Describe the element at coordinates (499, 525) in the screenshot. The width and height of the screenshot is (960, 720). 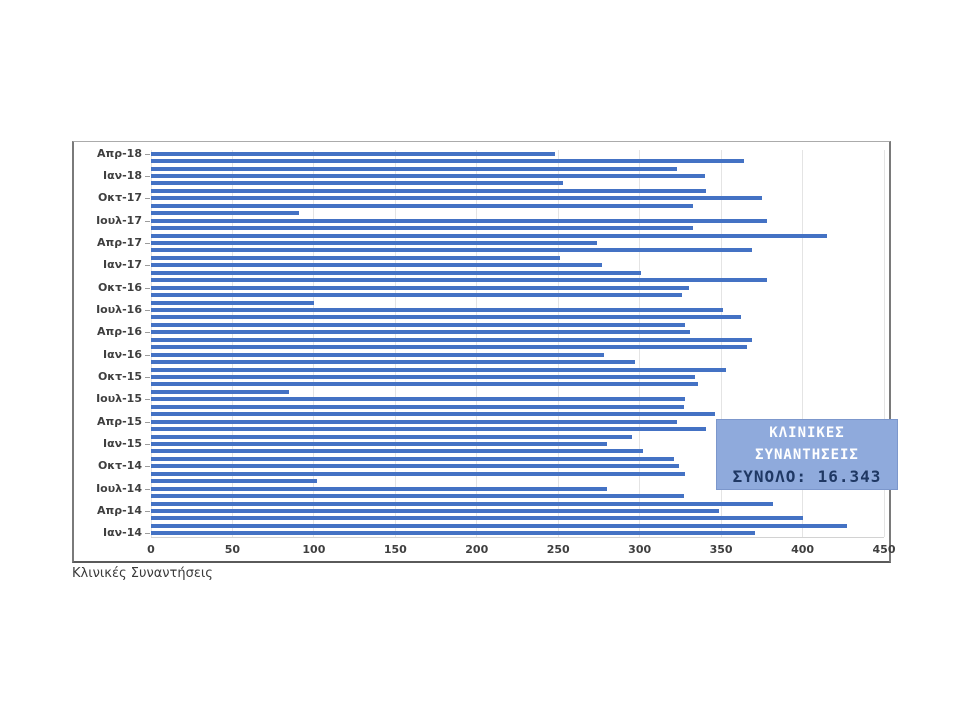
I see `bar-Φεβ-14` at that location.